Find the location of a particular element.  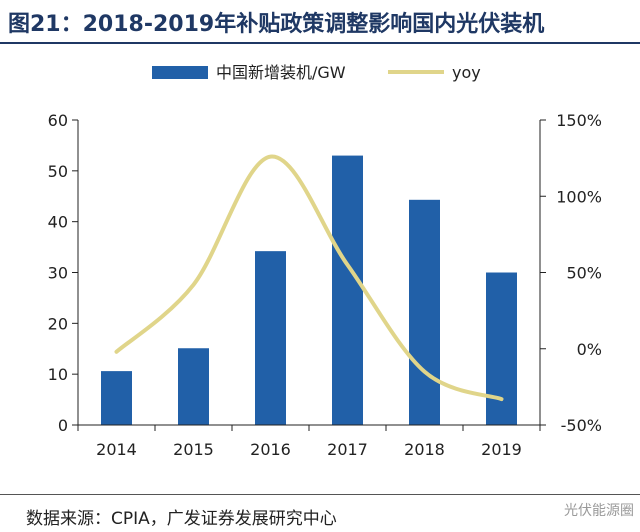

title-bar: 图21：2018-2019年补贴政策调整影响国内光伏装机 is located at coordinates (320, 23).